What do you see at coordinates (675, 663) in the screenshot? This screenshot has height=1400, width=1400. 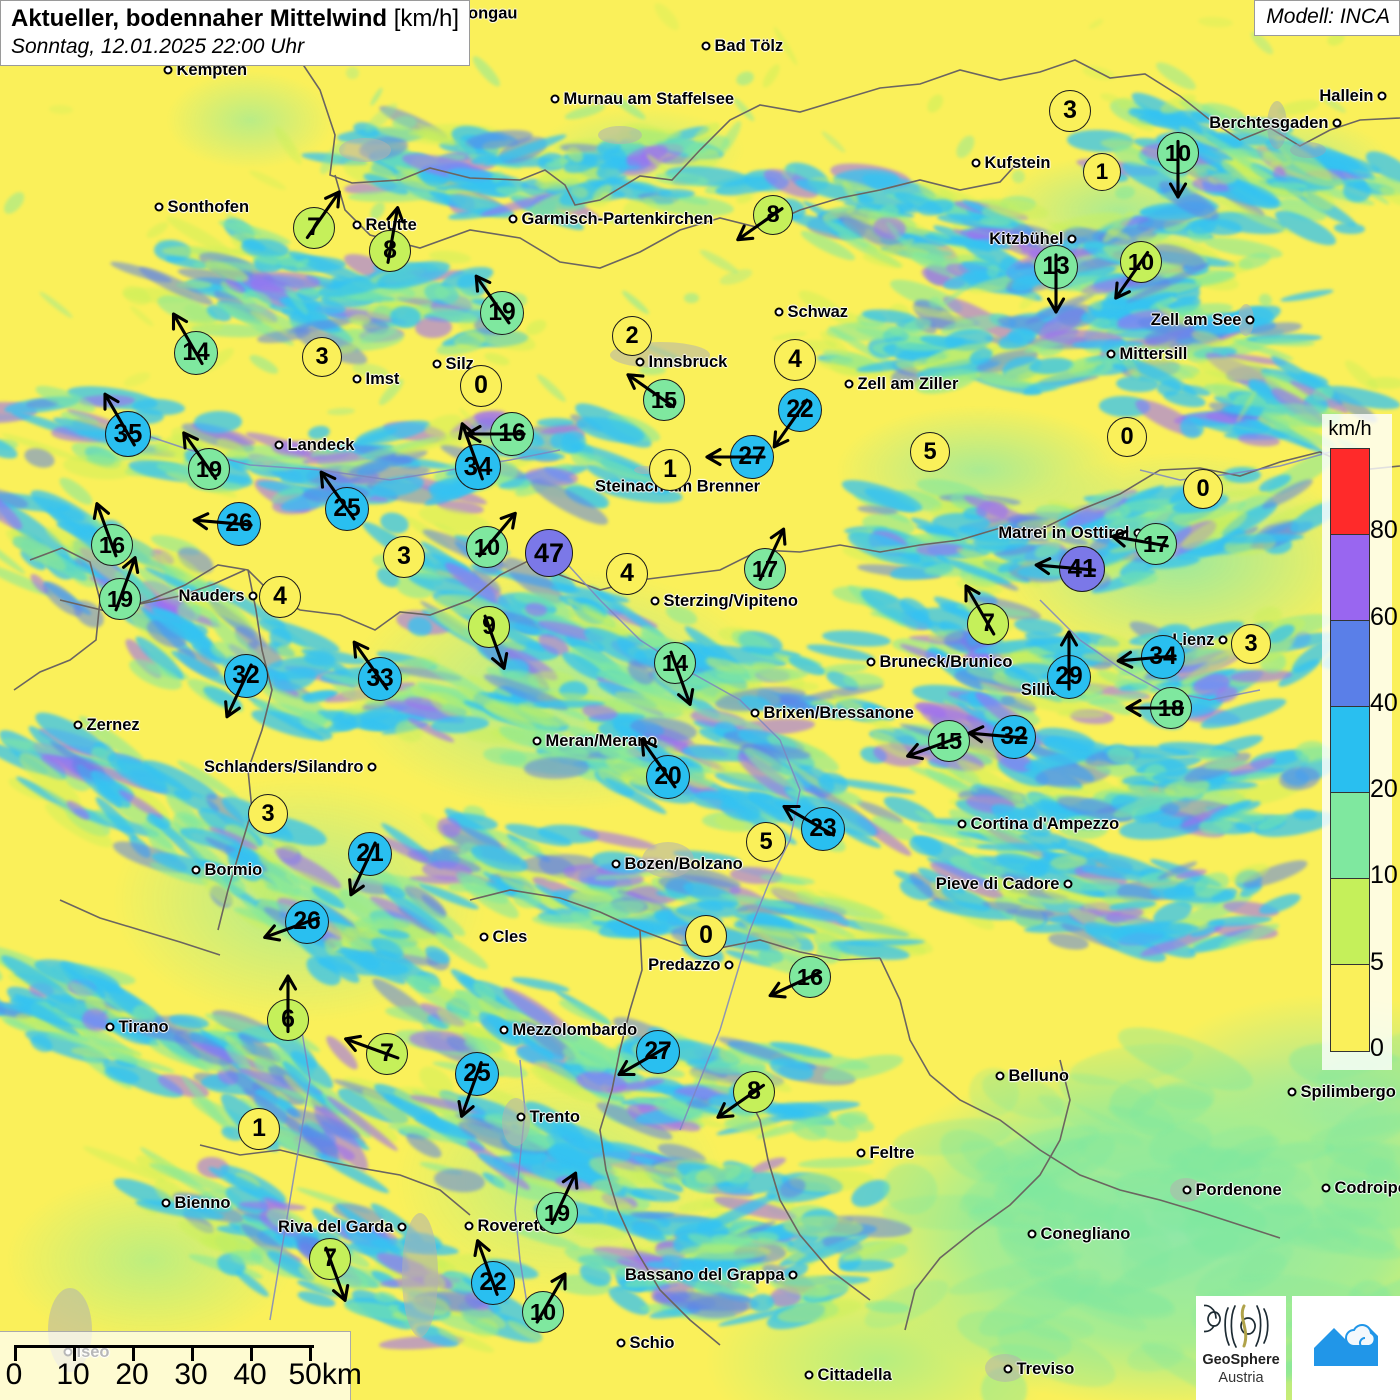 I see `wind-speed-bubble: 14` at bounding box center [675, 663].